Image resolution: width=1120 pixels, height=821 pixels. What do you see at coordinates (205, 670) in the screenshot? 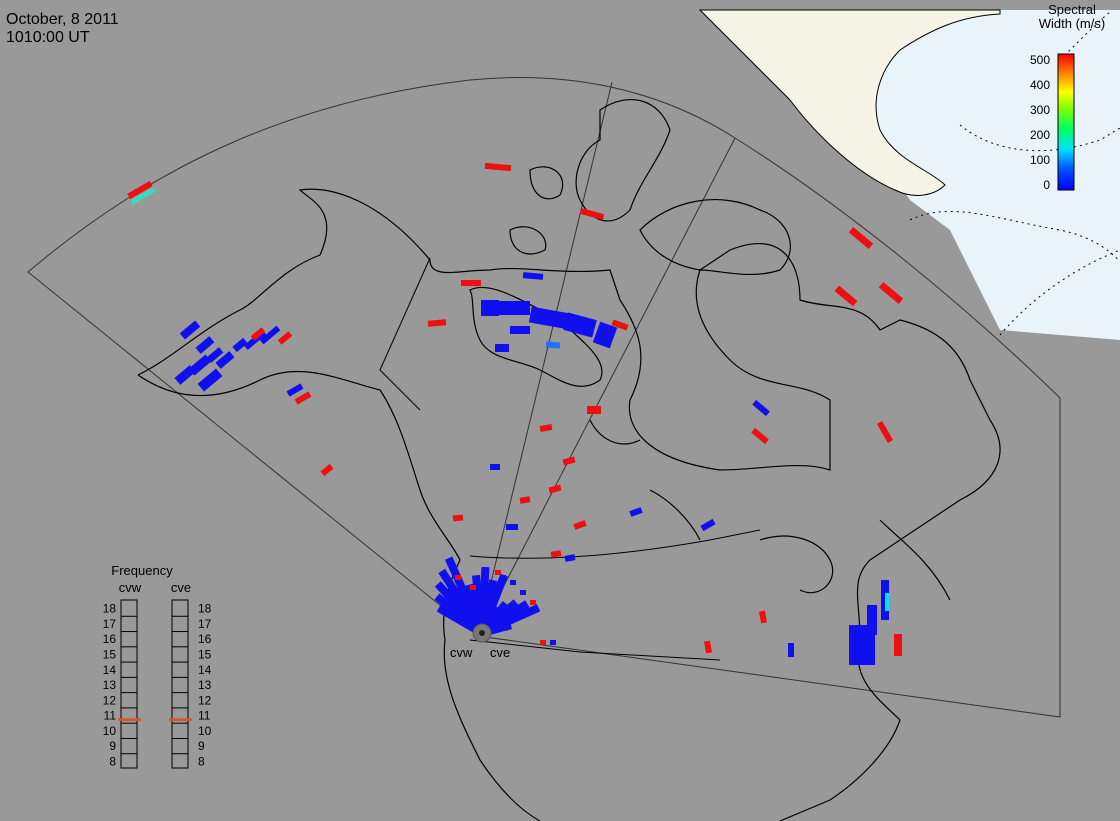
I see `frequency-scale-label-right: 14` at bounding box center [205, 670].